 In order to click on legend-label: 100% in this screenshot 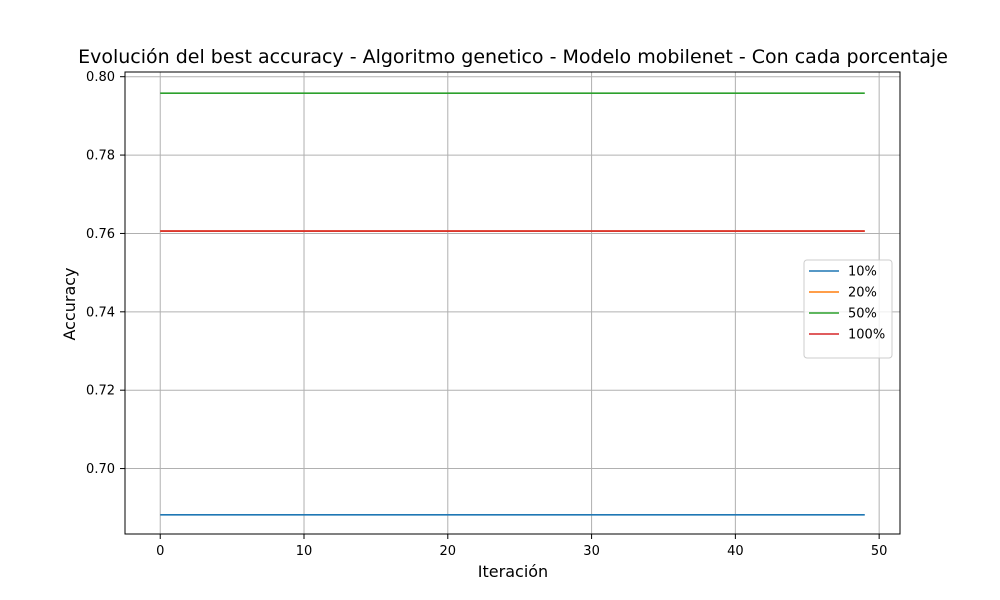, I will do `click(866, 335)`.